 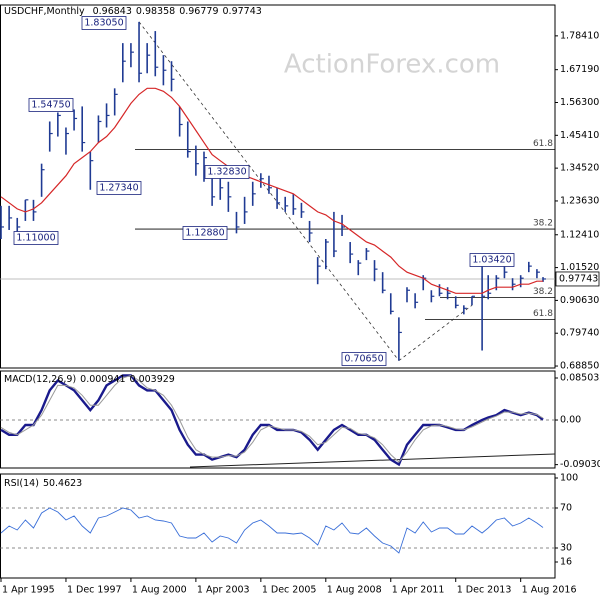 I want to click on header-value: 0.98358, so click(x=155, y=11).